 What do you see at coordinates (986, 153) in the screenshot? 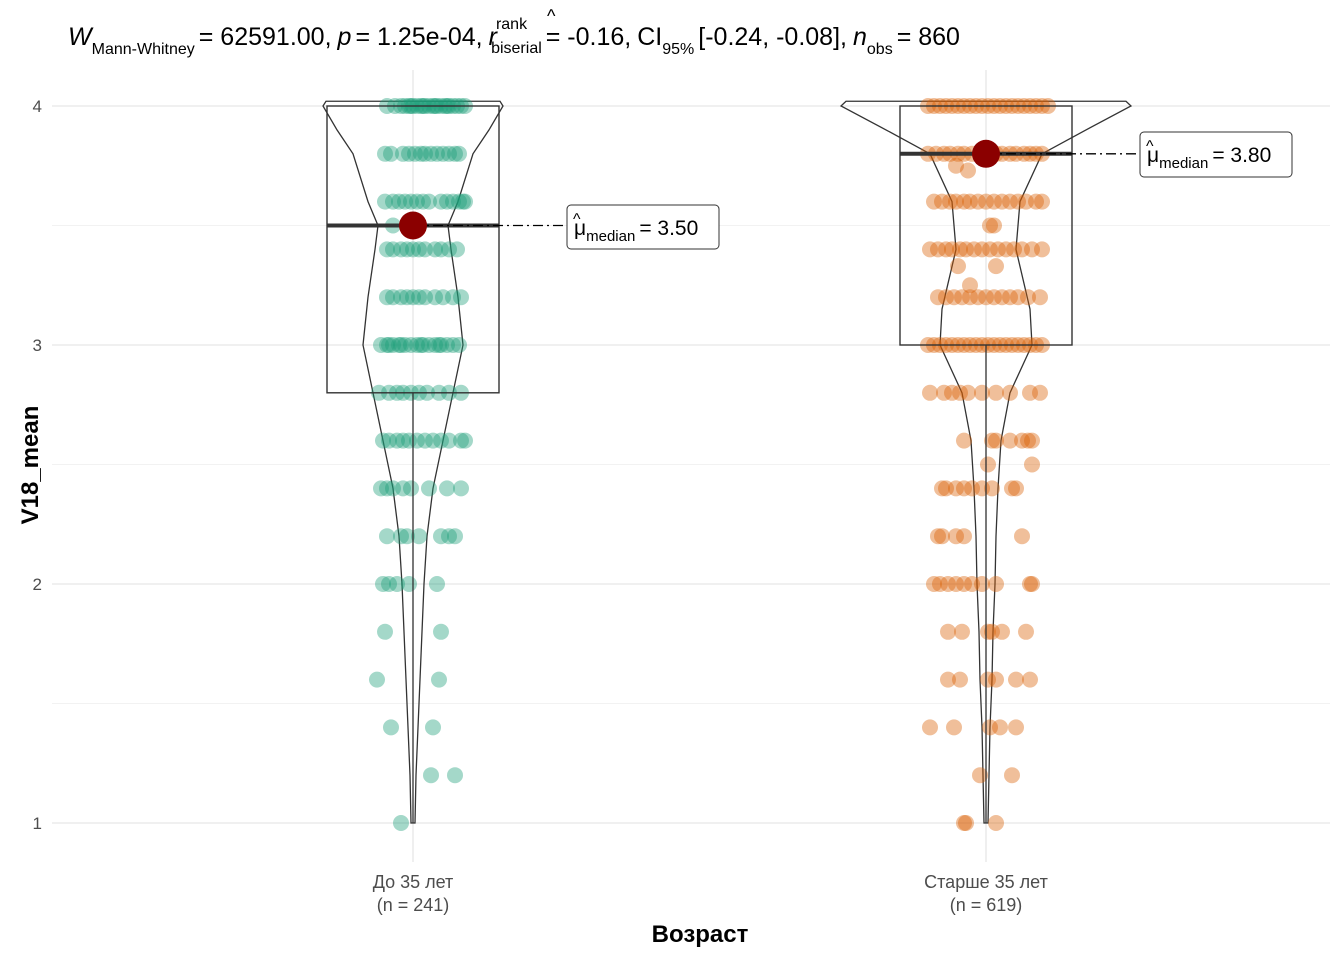
I see `median-point` at bounding box center [986, 153].